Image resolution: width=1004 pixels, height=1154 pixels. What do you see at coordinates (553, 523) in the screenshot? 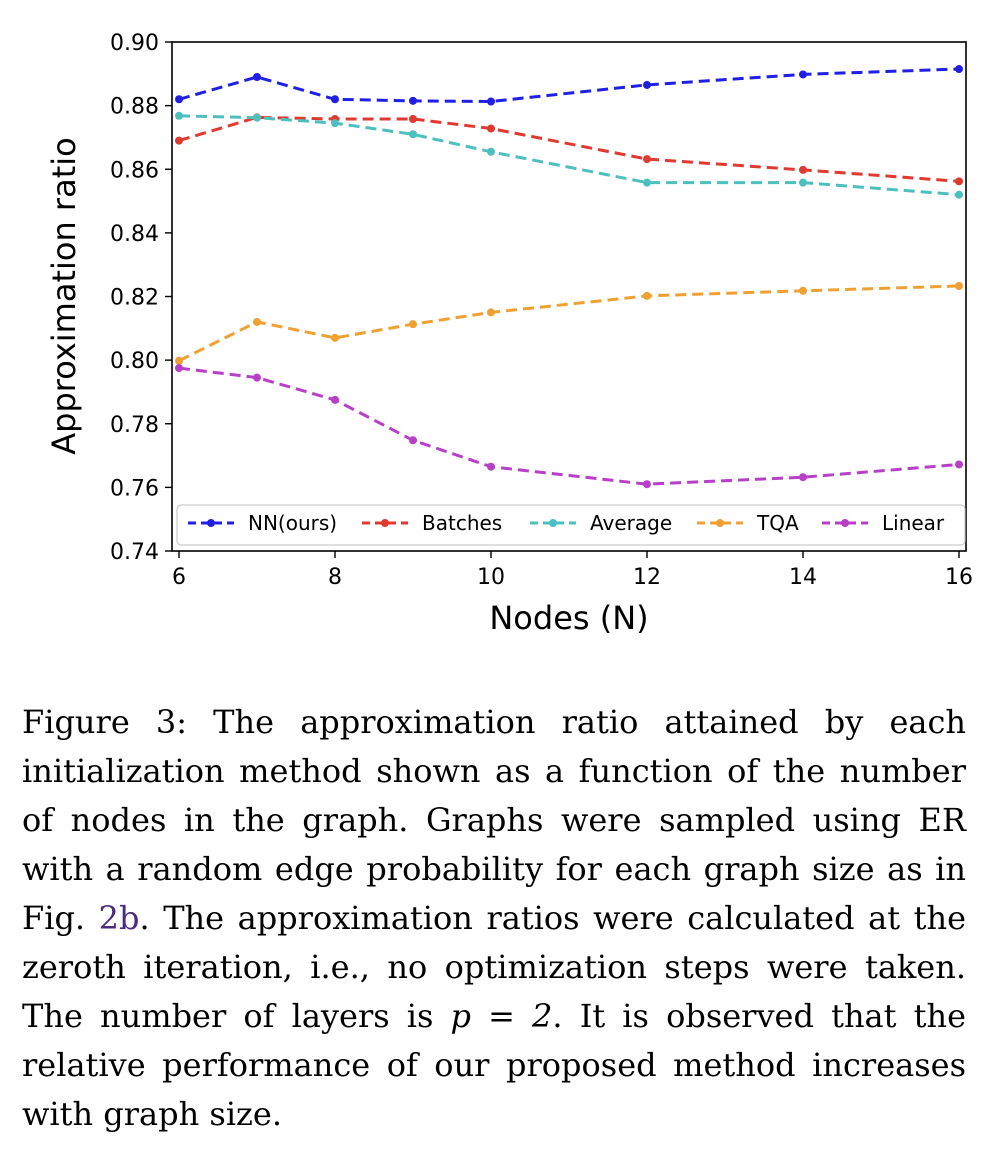
I see `legend-marker-average` at bounding box center [553, 523].